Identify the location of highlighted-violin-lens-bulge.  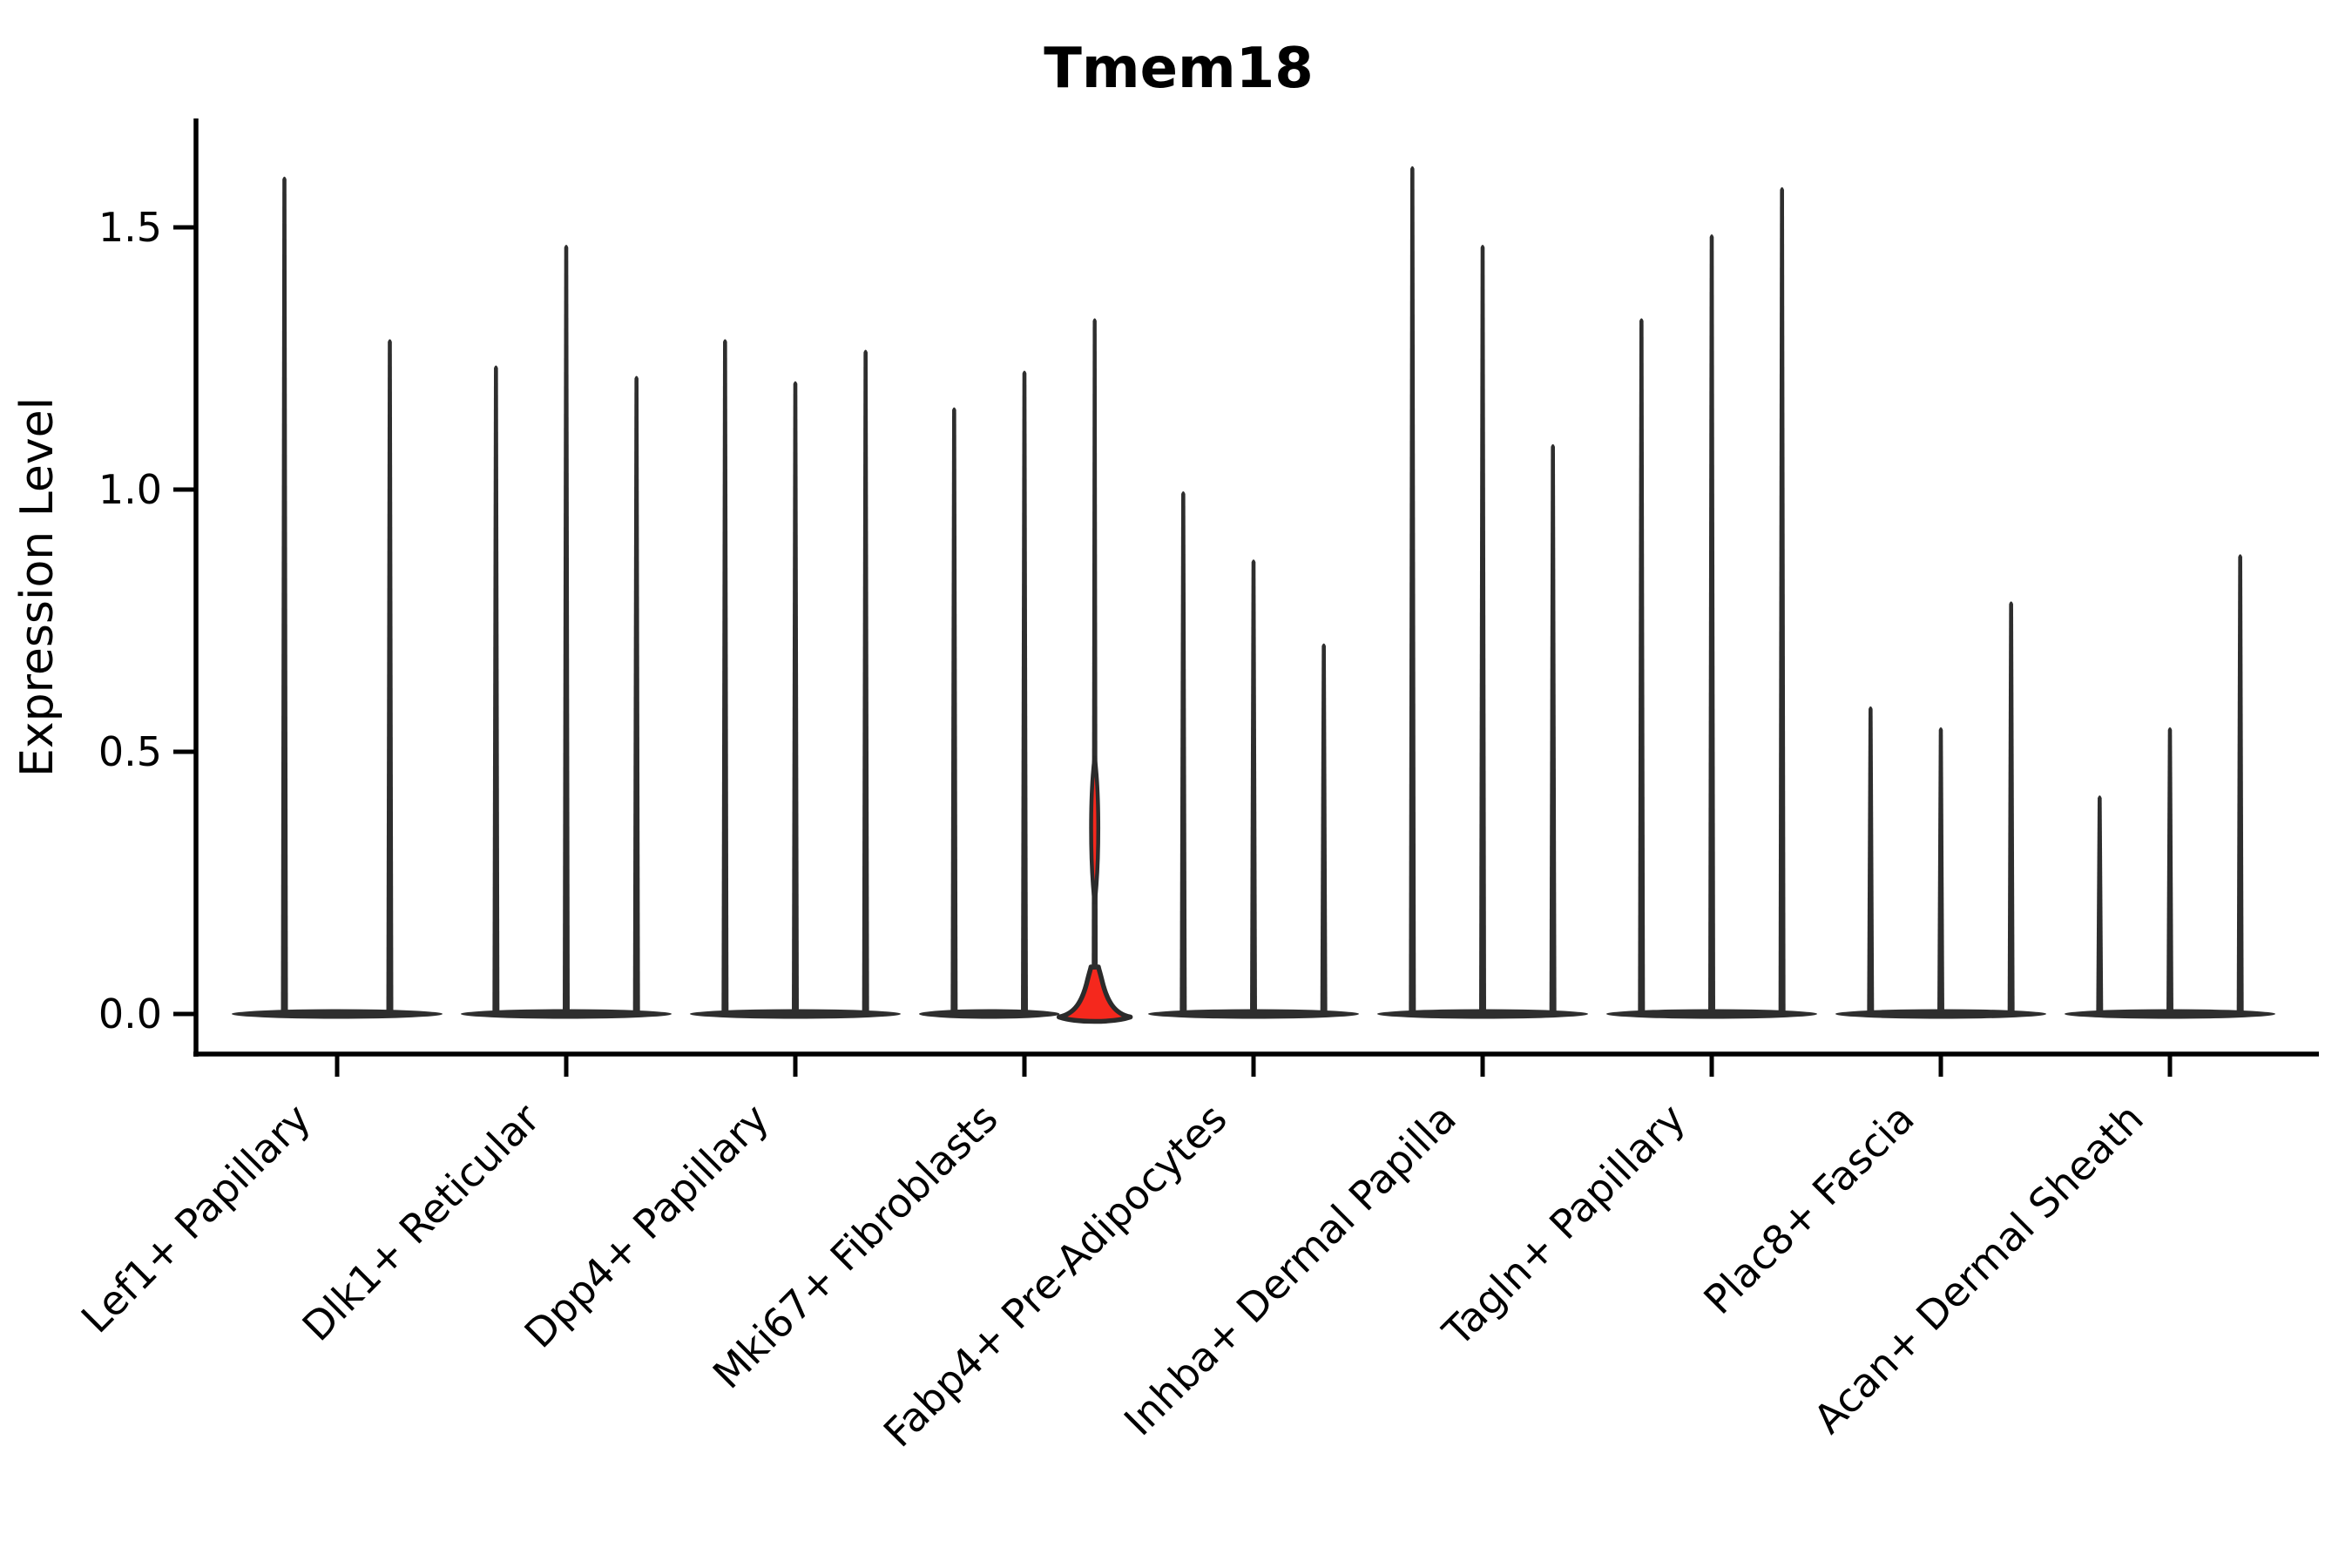
(1095, 830).